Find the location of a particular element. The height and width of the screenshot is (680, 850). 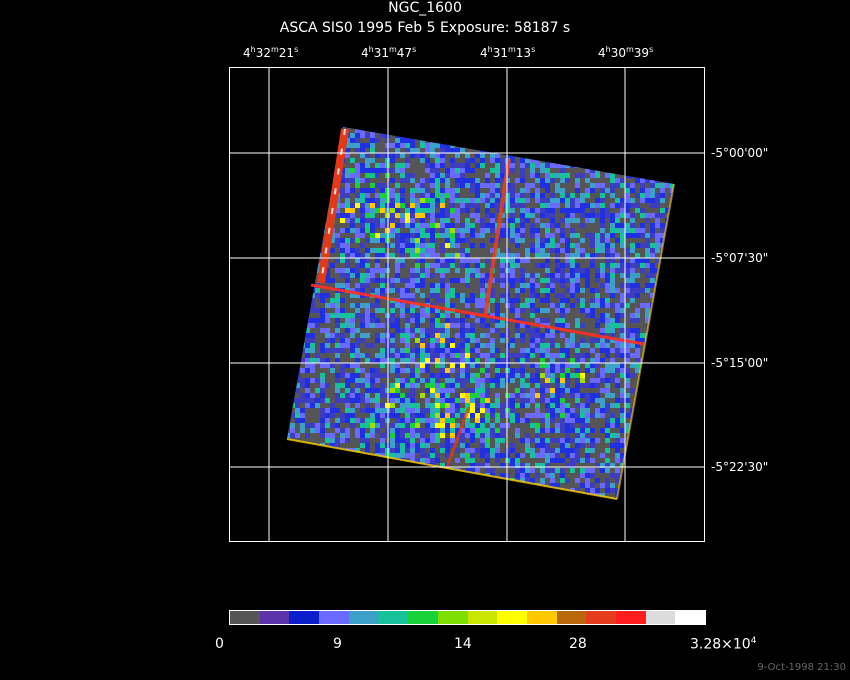

plot-subtitle: ASCA SIS0 1995 Feb 5 Exposure: 58187 s is located at coordinates (425, 28).